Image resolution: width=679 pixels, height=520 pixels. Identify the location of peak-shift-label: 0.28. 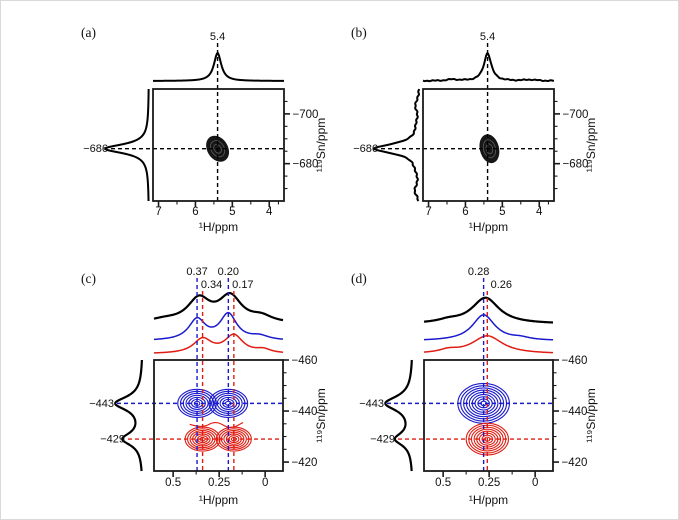
(478, 272).